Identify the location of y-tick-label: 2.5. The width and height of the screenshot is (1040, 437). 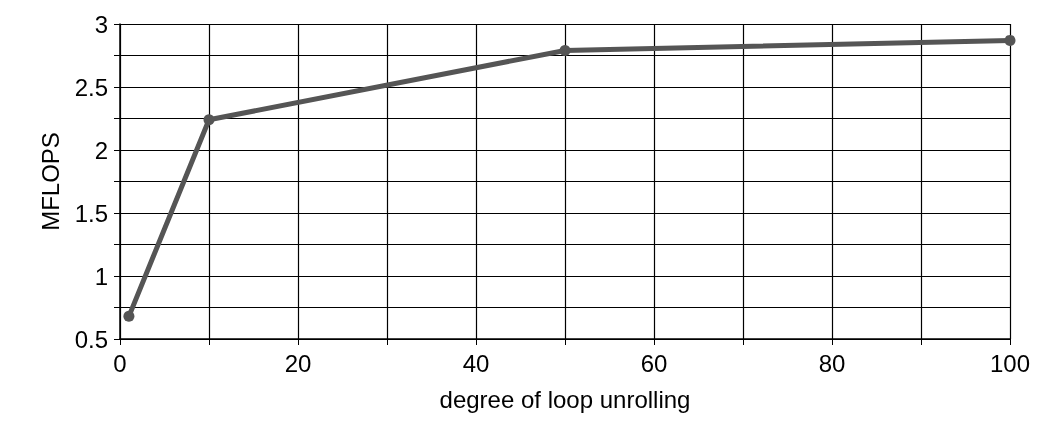
(91, 87).